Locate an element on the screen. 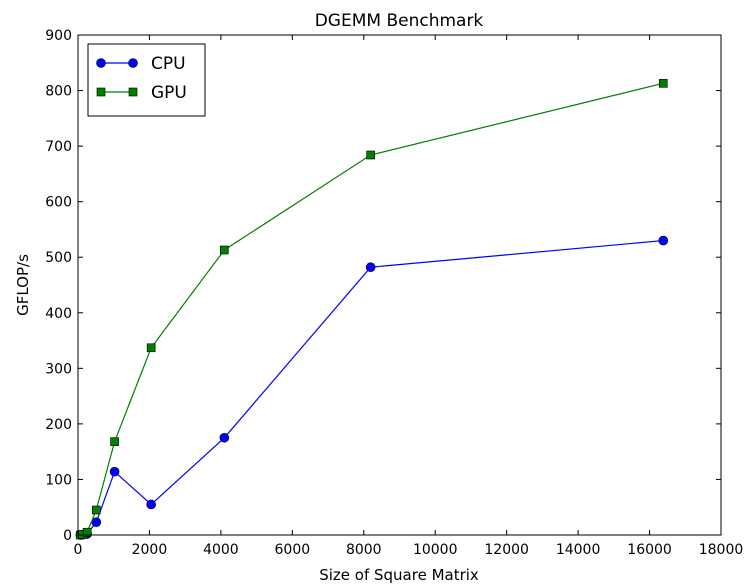 Image resolution: width=749 pixels, height=584 pixels. y-tick-label: 700 is located at coordinates (58, 147).